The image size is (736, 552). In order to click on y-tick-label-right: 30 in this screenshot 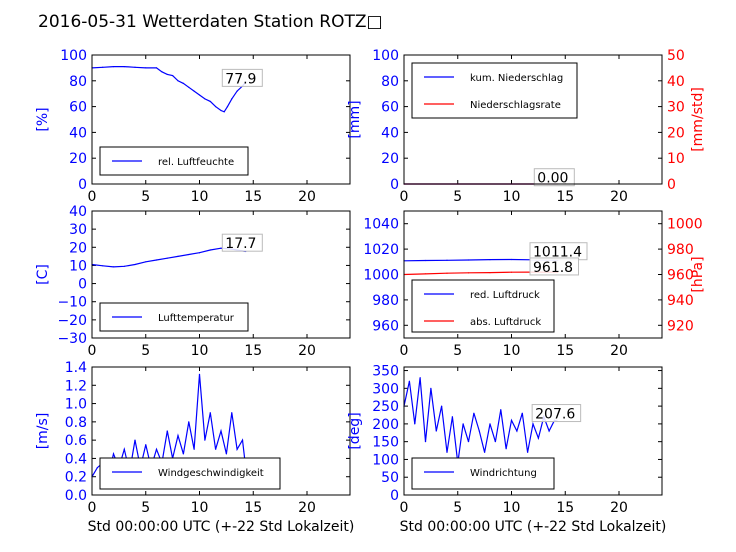, I will do `click(676, 108)`.